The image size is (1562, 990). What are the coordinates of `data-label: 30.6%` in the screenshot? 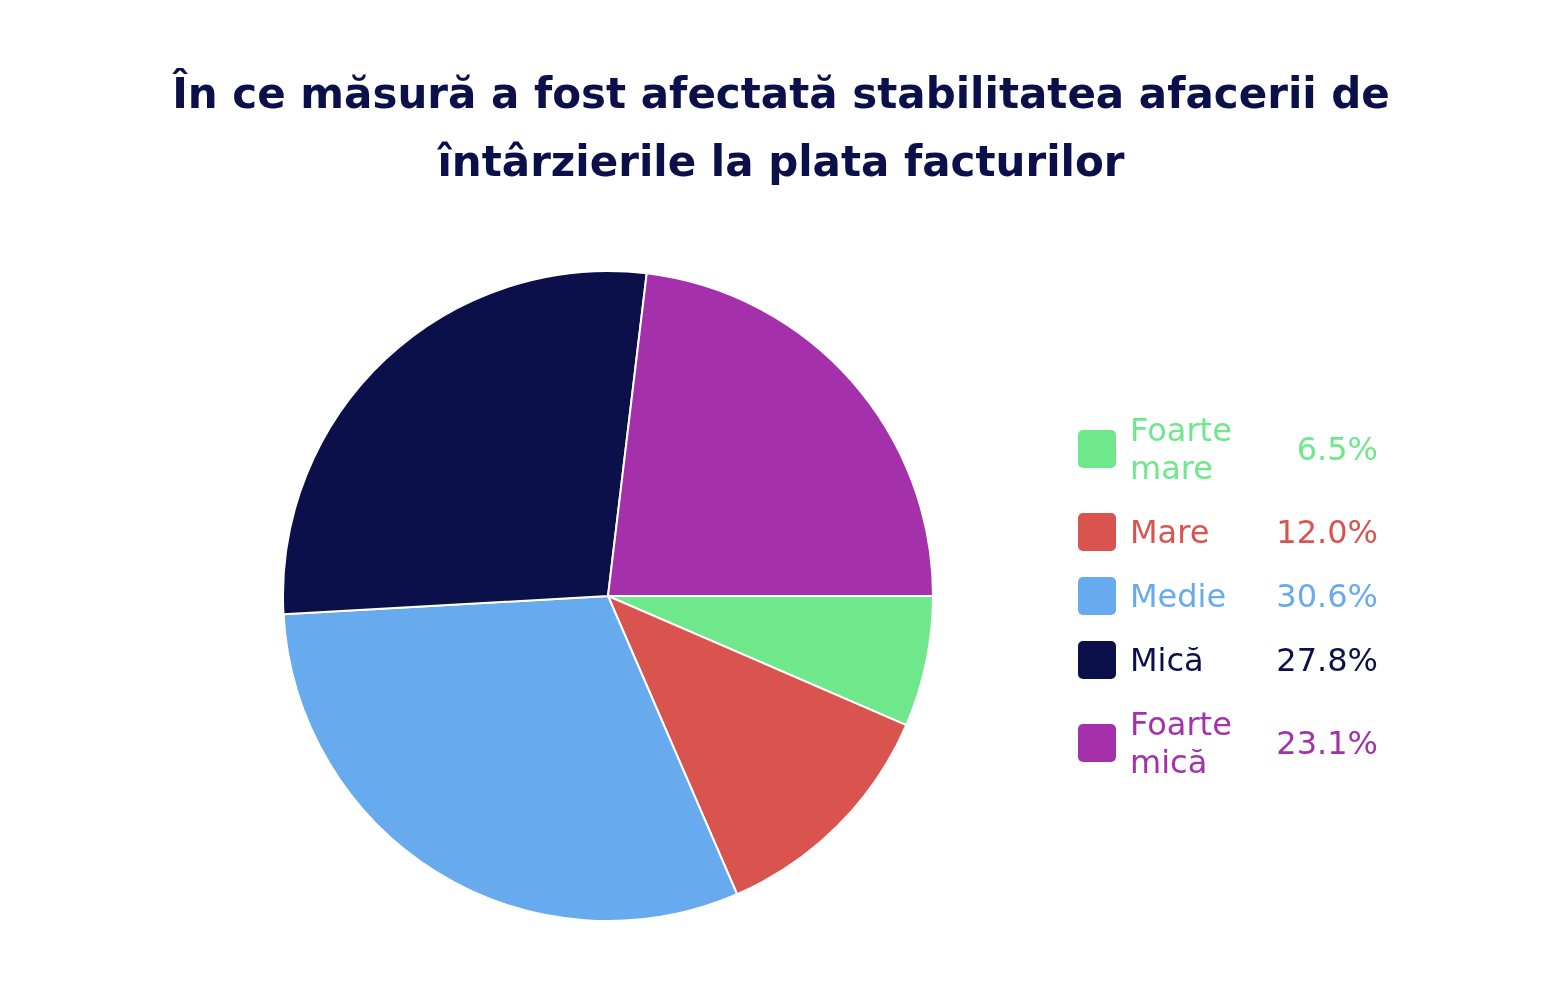 It's located at (1327, 596).